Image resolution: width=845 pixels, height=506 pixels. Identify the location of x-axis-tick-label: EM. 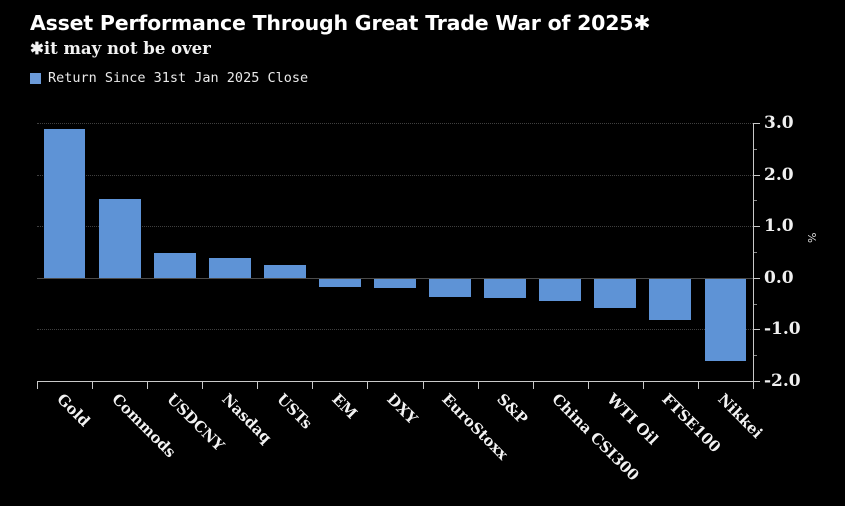
(344, 406).